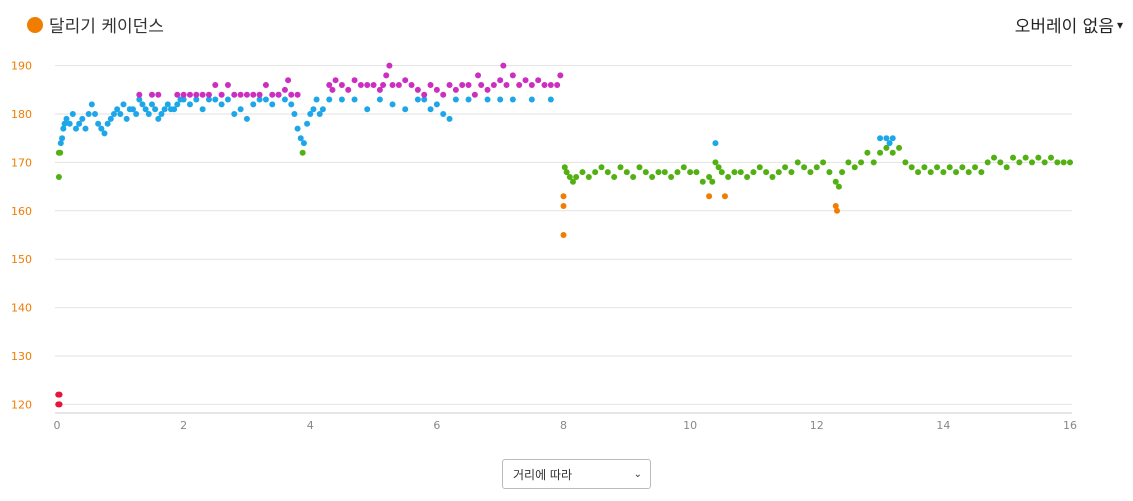 This screenshot has height=501, width=1133. I want to click on x-axis-mode-select: 거리에 따라 ⌄, so click(576, 474).